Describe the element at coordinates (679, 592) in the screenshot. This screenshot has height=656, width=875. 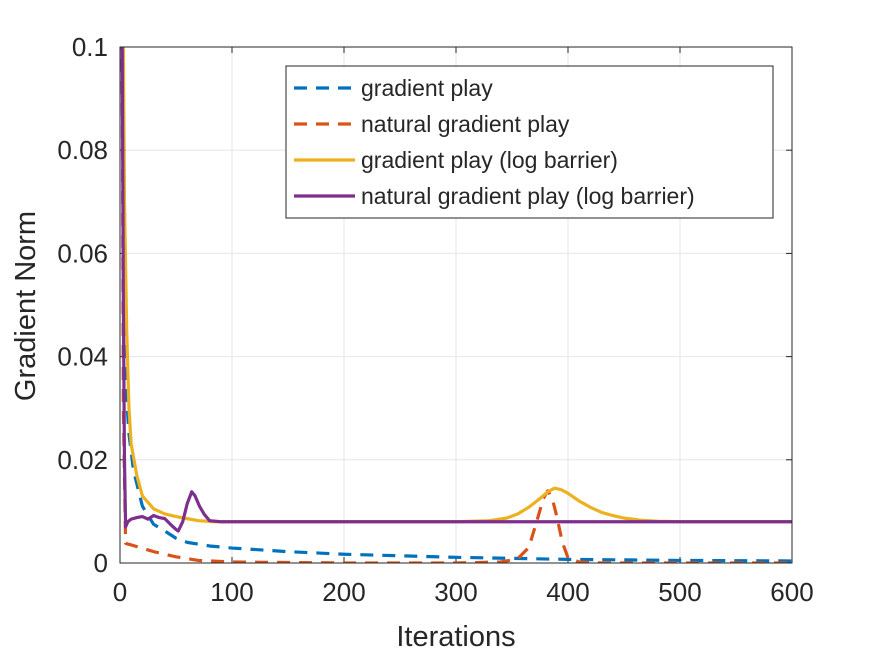
I see `x-tick-label: 500` at that location.